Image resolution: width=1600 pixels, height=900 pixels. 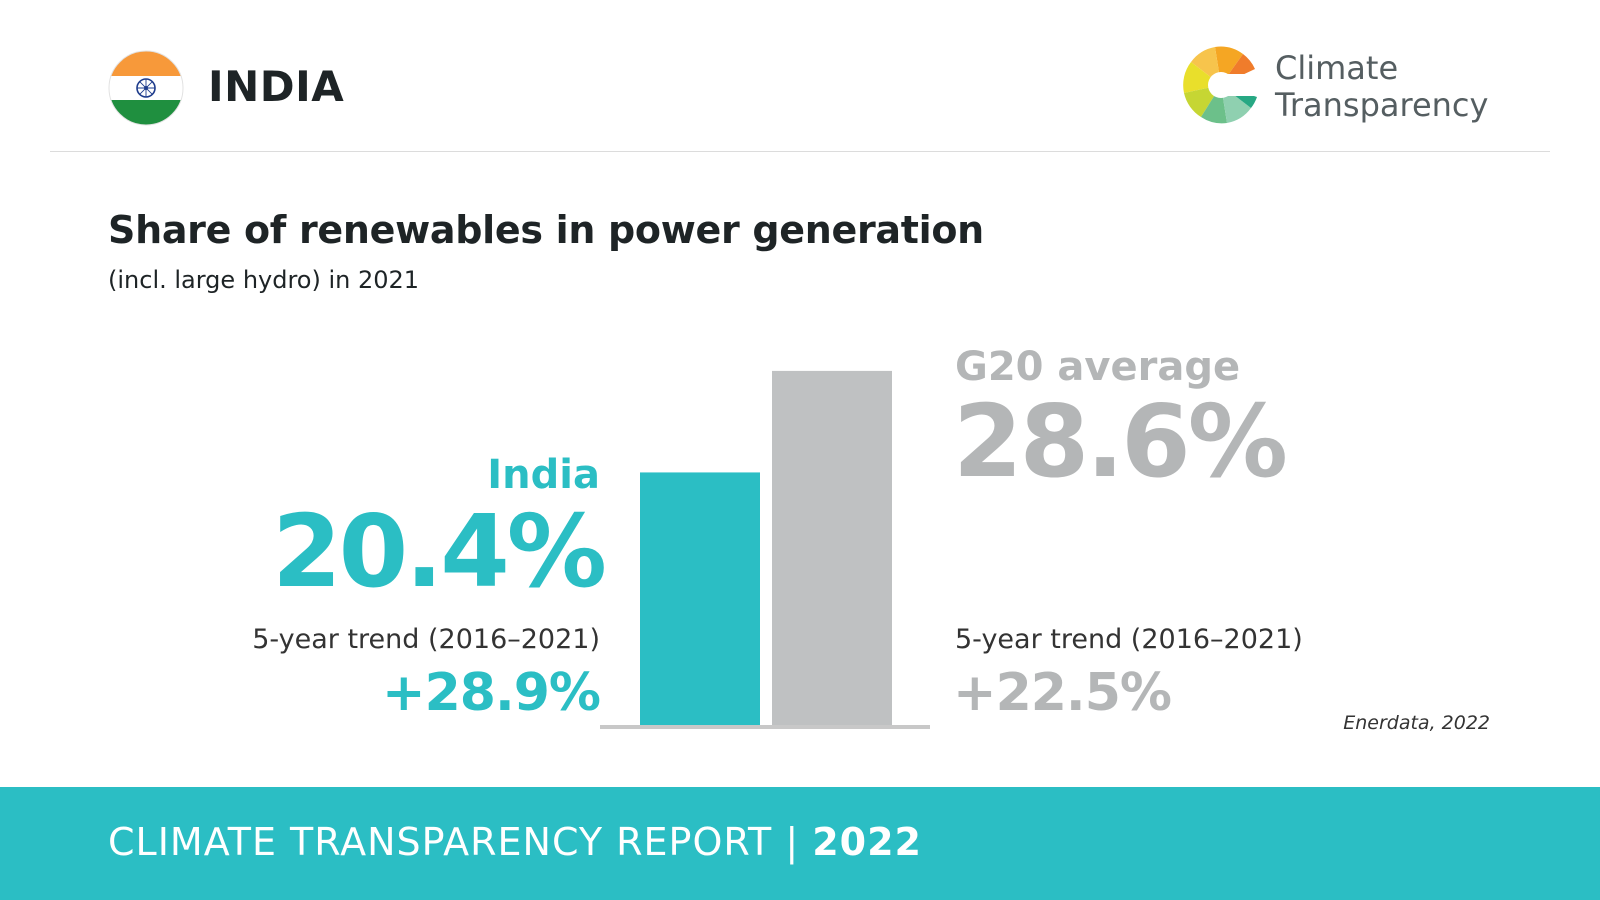 I want to click on logo-text: Climate Transparency, so click(x=1381, y=87).